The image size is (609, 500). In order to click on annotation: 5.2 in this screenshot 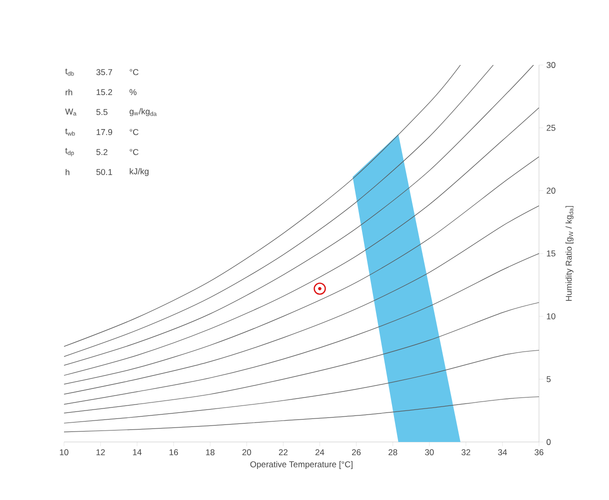, I will do `click(102, 152)`.